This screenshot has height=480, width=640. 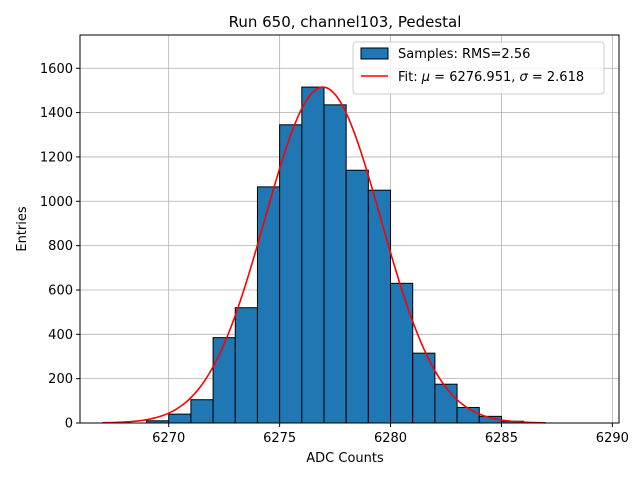 What do you see at coordinates (556, 77) in the screenshot?
I see `legend-fit-sigma-value: = 2.618` at bounding box center [556, 77].